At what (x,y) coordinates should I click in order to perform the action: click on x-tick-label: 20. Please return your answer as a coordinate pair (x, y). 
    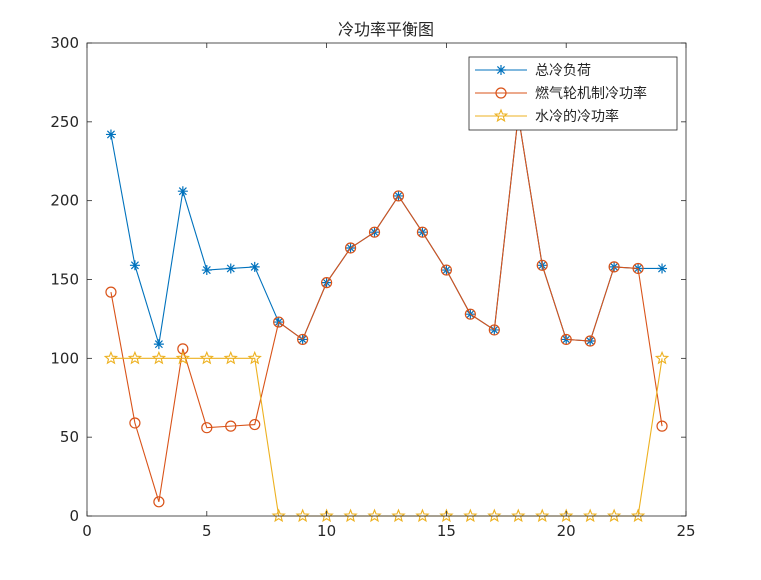
    Looking at the image, I should click on (566, 531).